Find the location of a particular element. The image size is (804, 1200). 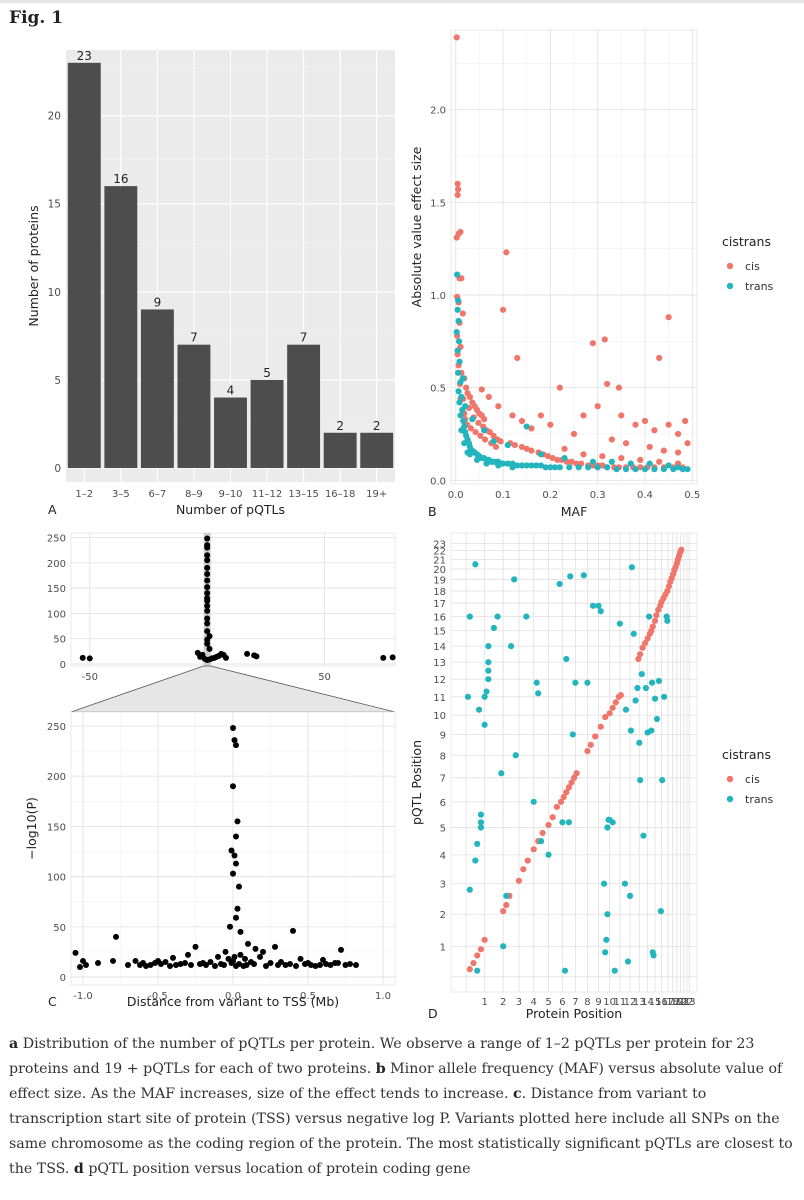

caption-a-label: a is located at coordinates (14, 1044).